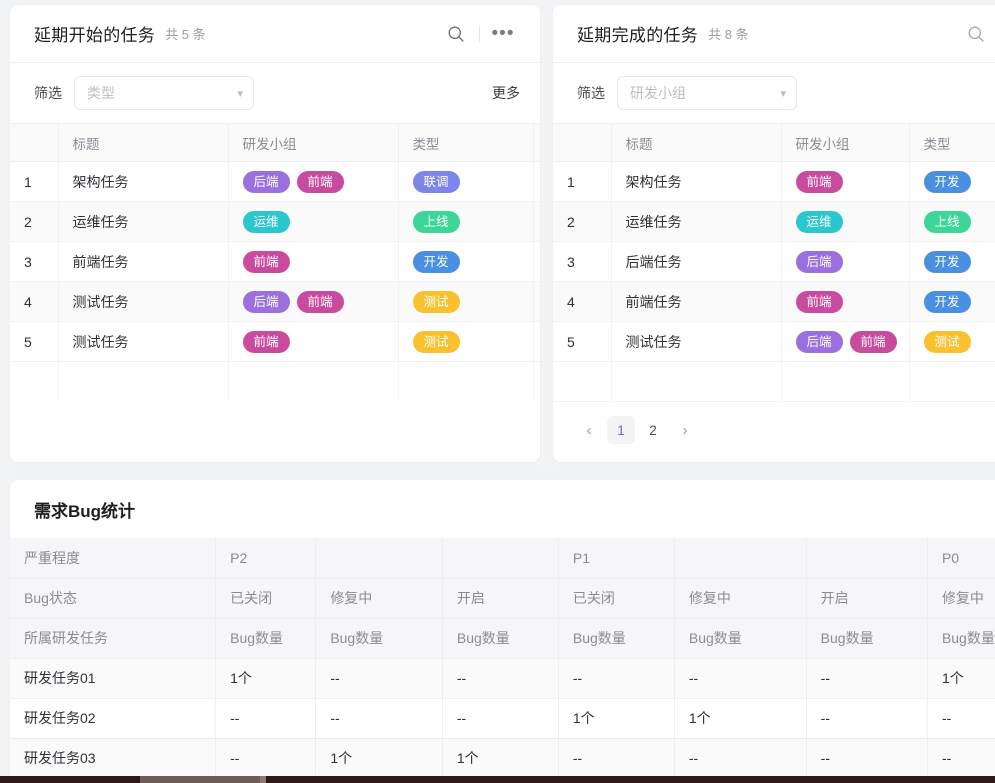 The image size is (995, 783). I want to click on taskbar-segment-a, so click(200, 779).